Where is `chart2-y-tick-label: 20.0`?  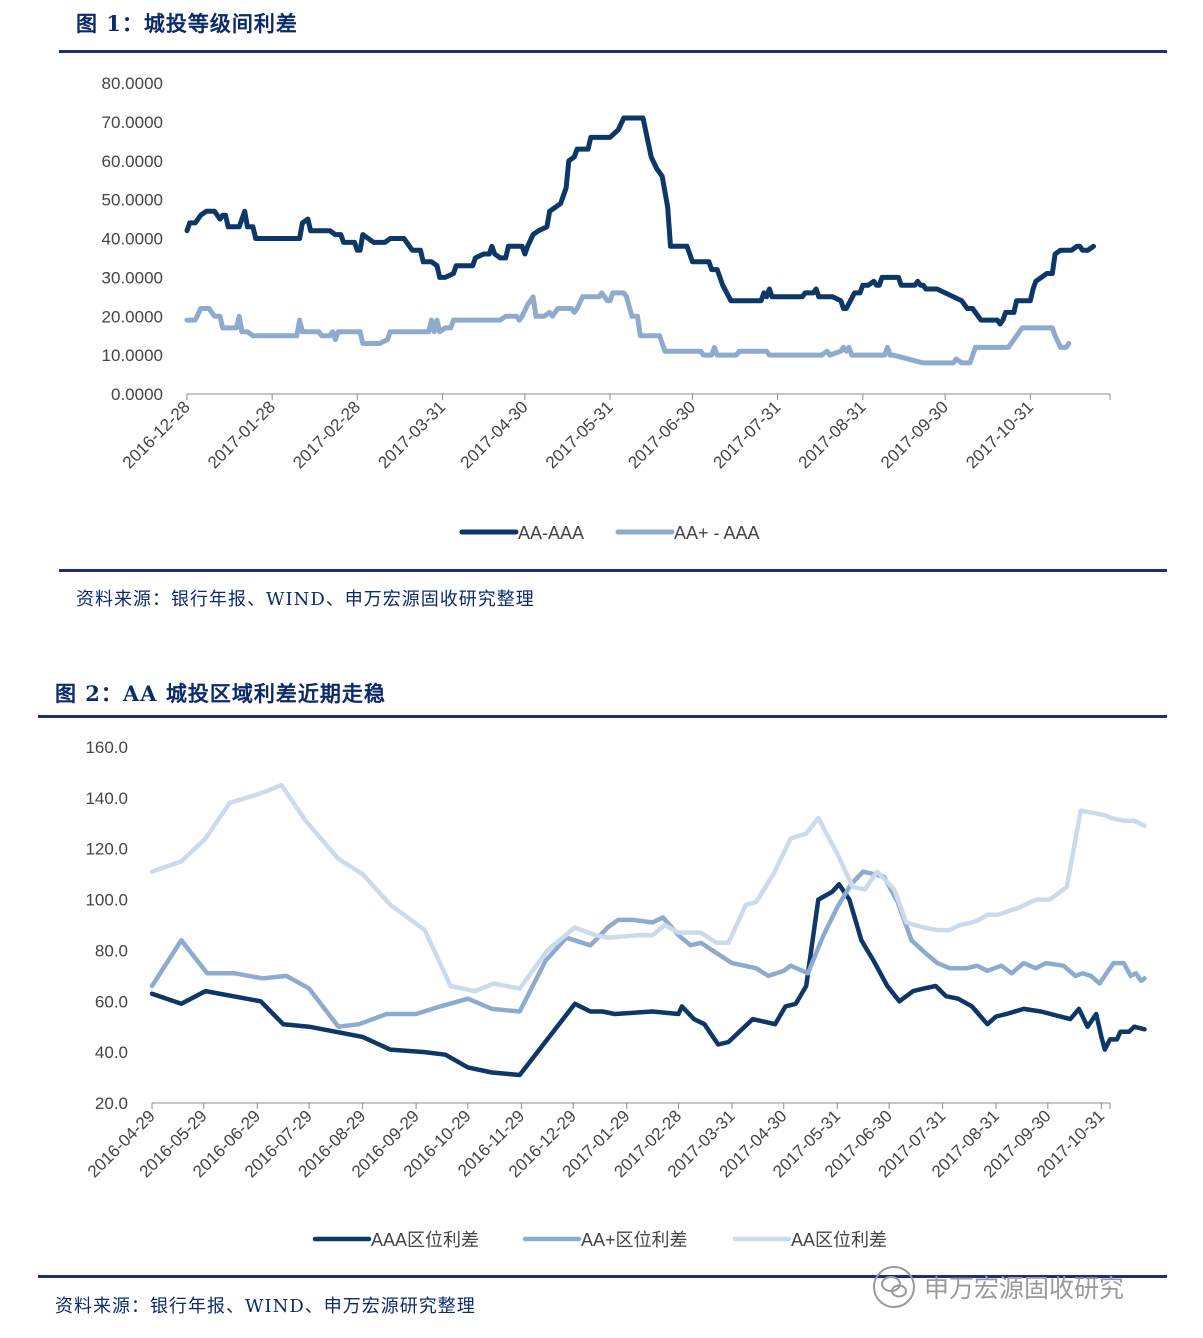 chart2-y-tick-label: 20.0 is located at coordinates (111, 1103).